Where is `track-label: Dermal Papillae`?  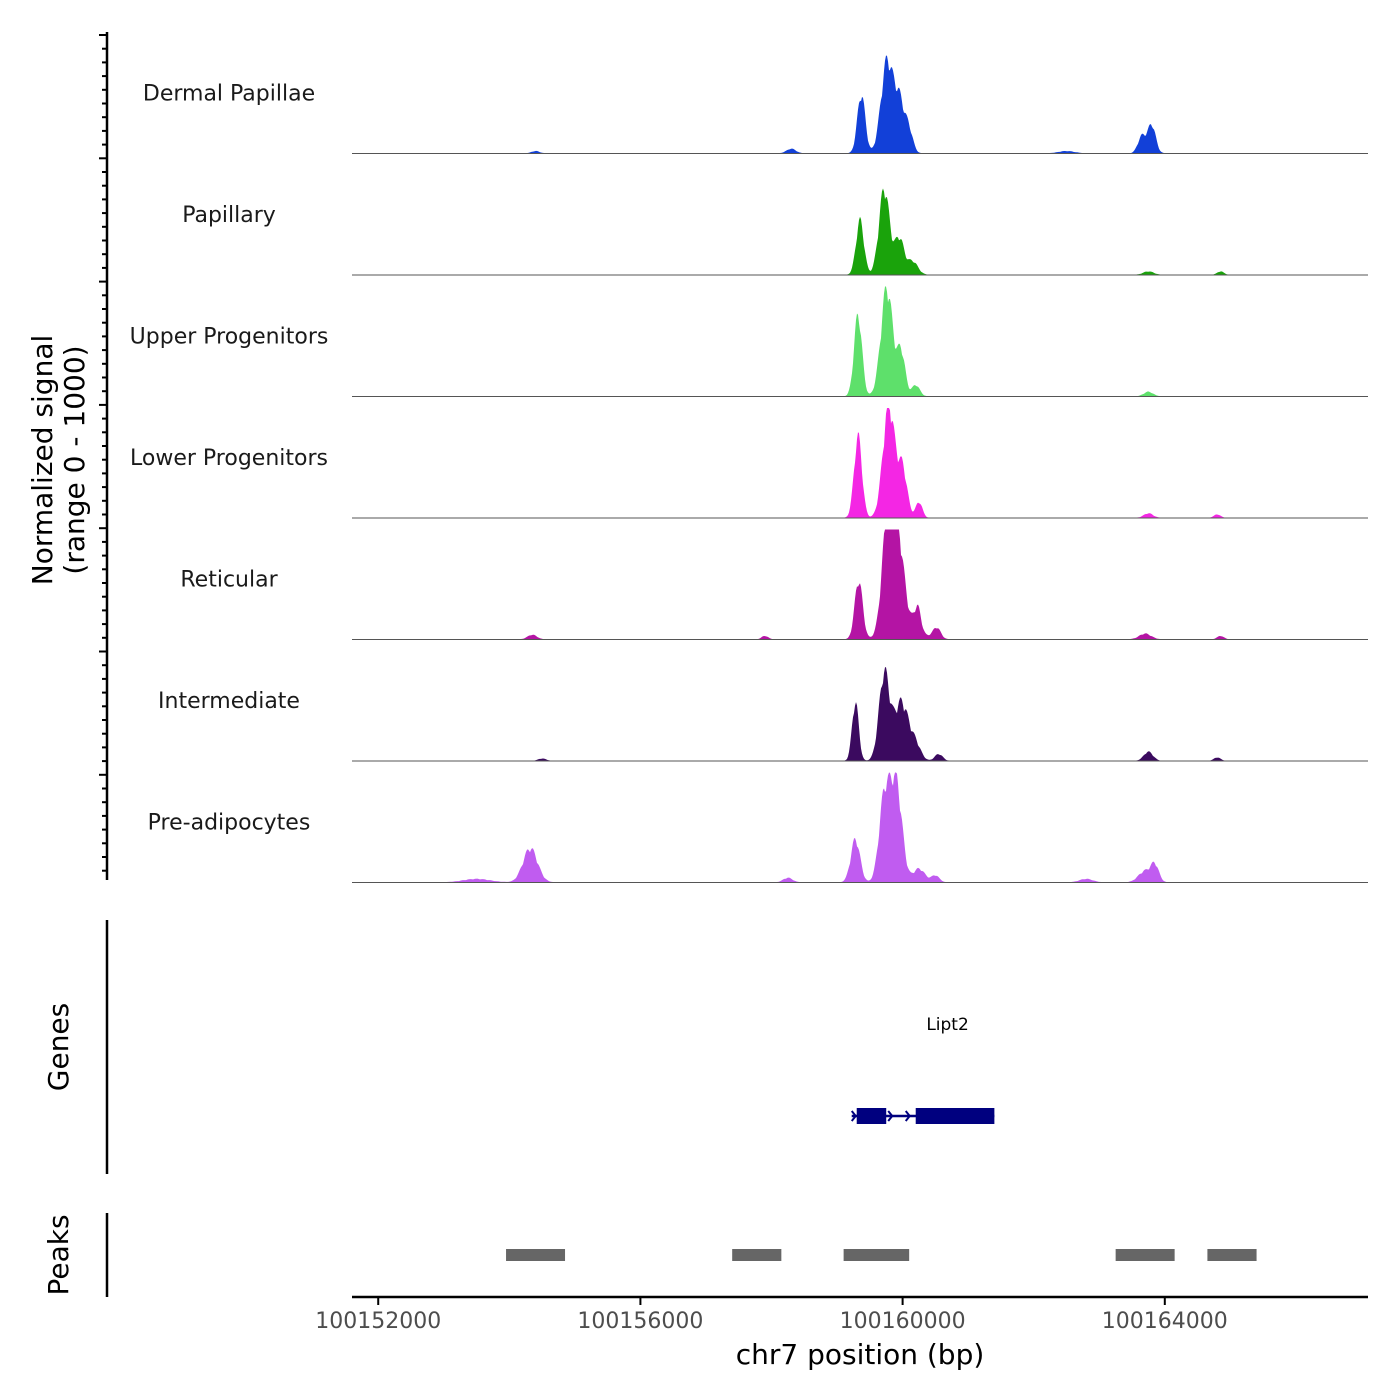 track-label: Dermal Papillae is located at coordinates (229, 94).